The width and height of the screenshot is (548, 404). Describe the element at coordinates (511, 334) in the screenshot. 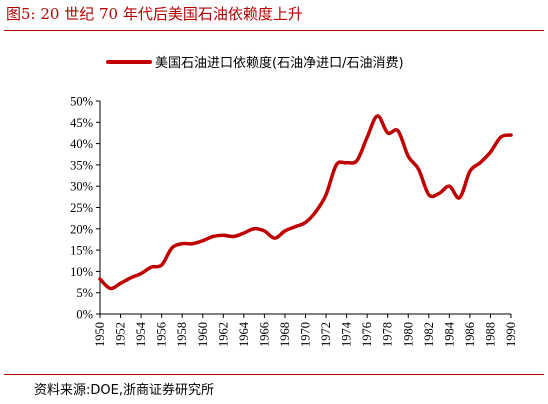

I see `x-tick-label: 1990` at that location.